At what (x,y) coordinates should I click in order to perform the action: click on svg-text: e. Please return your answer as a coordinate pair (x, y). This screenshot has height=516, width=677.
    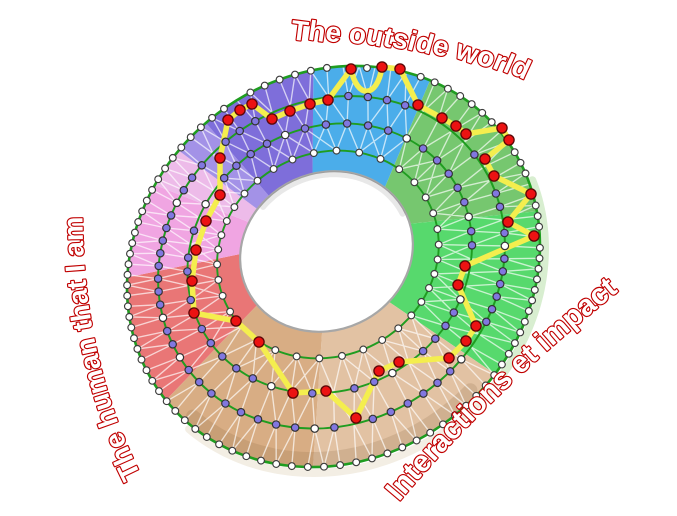
    Looking at the image, I should click on (333, 32).